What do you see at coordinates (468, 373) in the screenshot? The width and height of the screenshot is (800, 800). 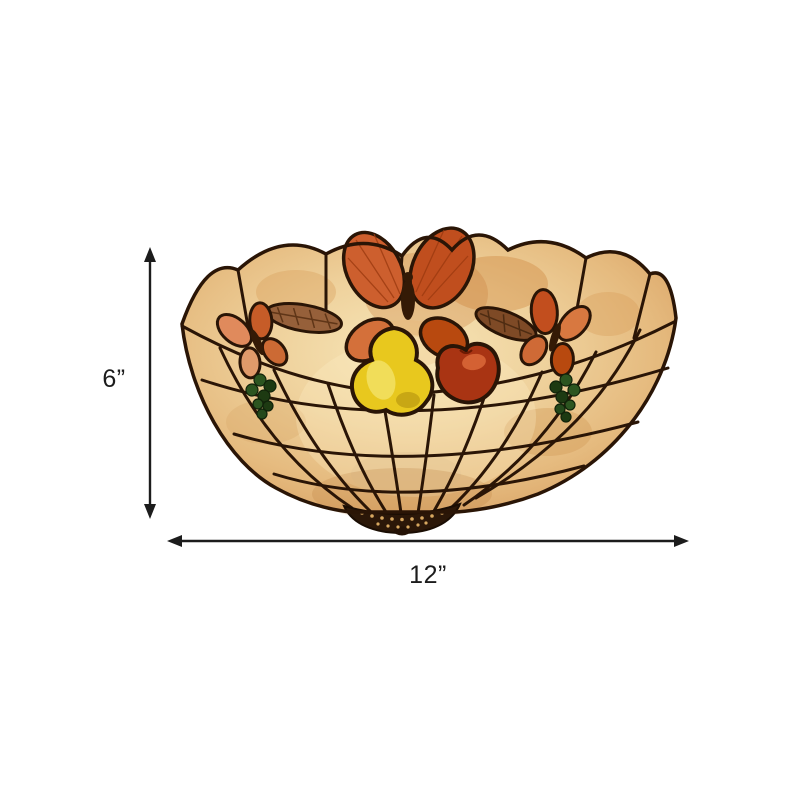 I see `apple-jewel` at bounding box center [468, 373].